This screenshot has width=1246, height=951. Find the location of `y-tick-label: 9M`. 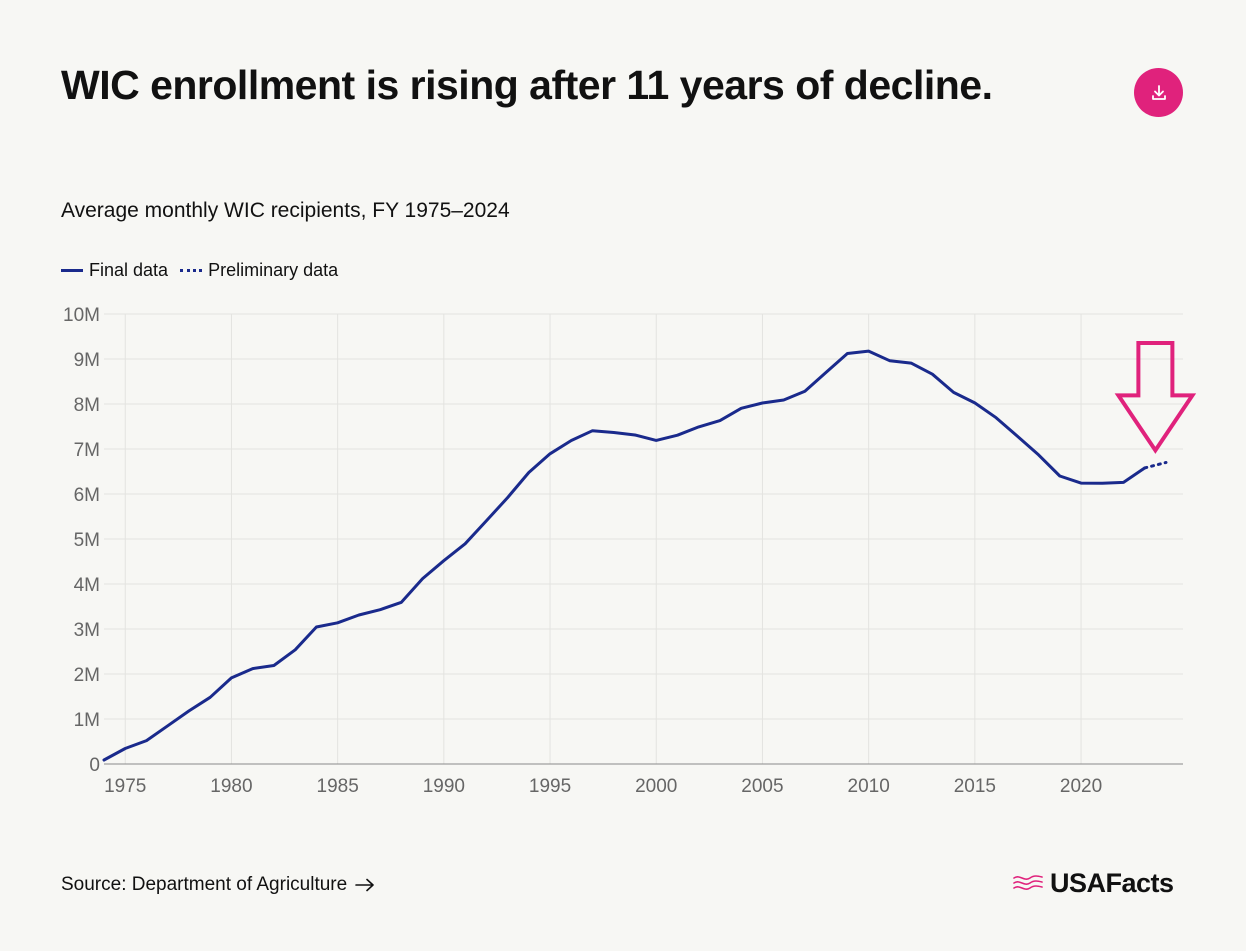

y-tick-label: 9M is located at coordinates (87, 360).